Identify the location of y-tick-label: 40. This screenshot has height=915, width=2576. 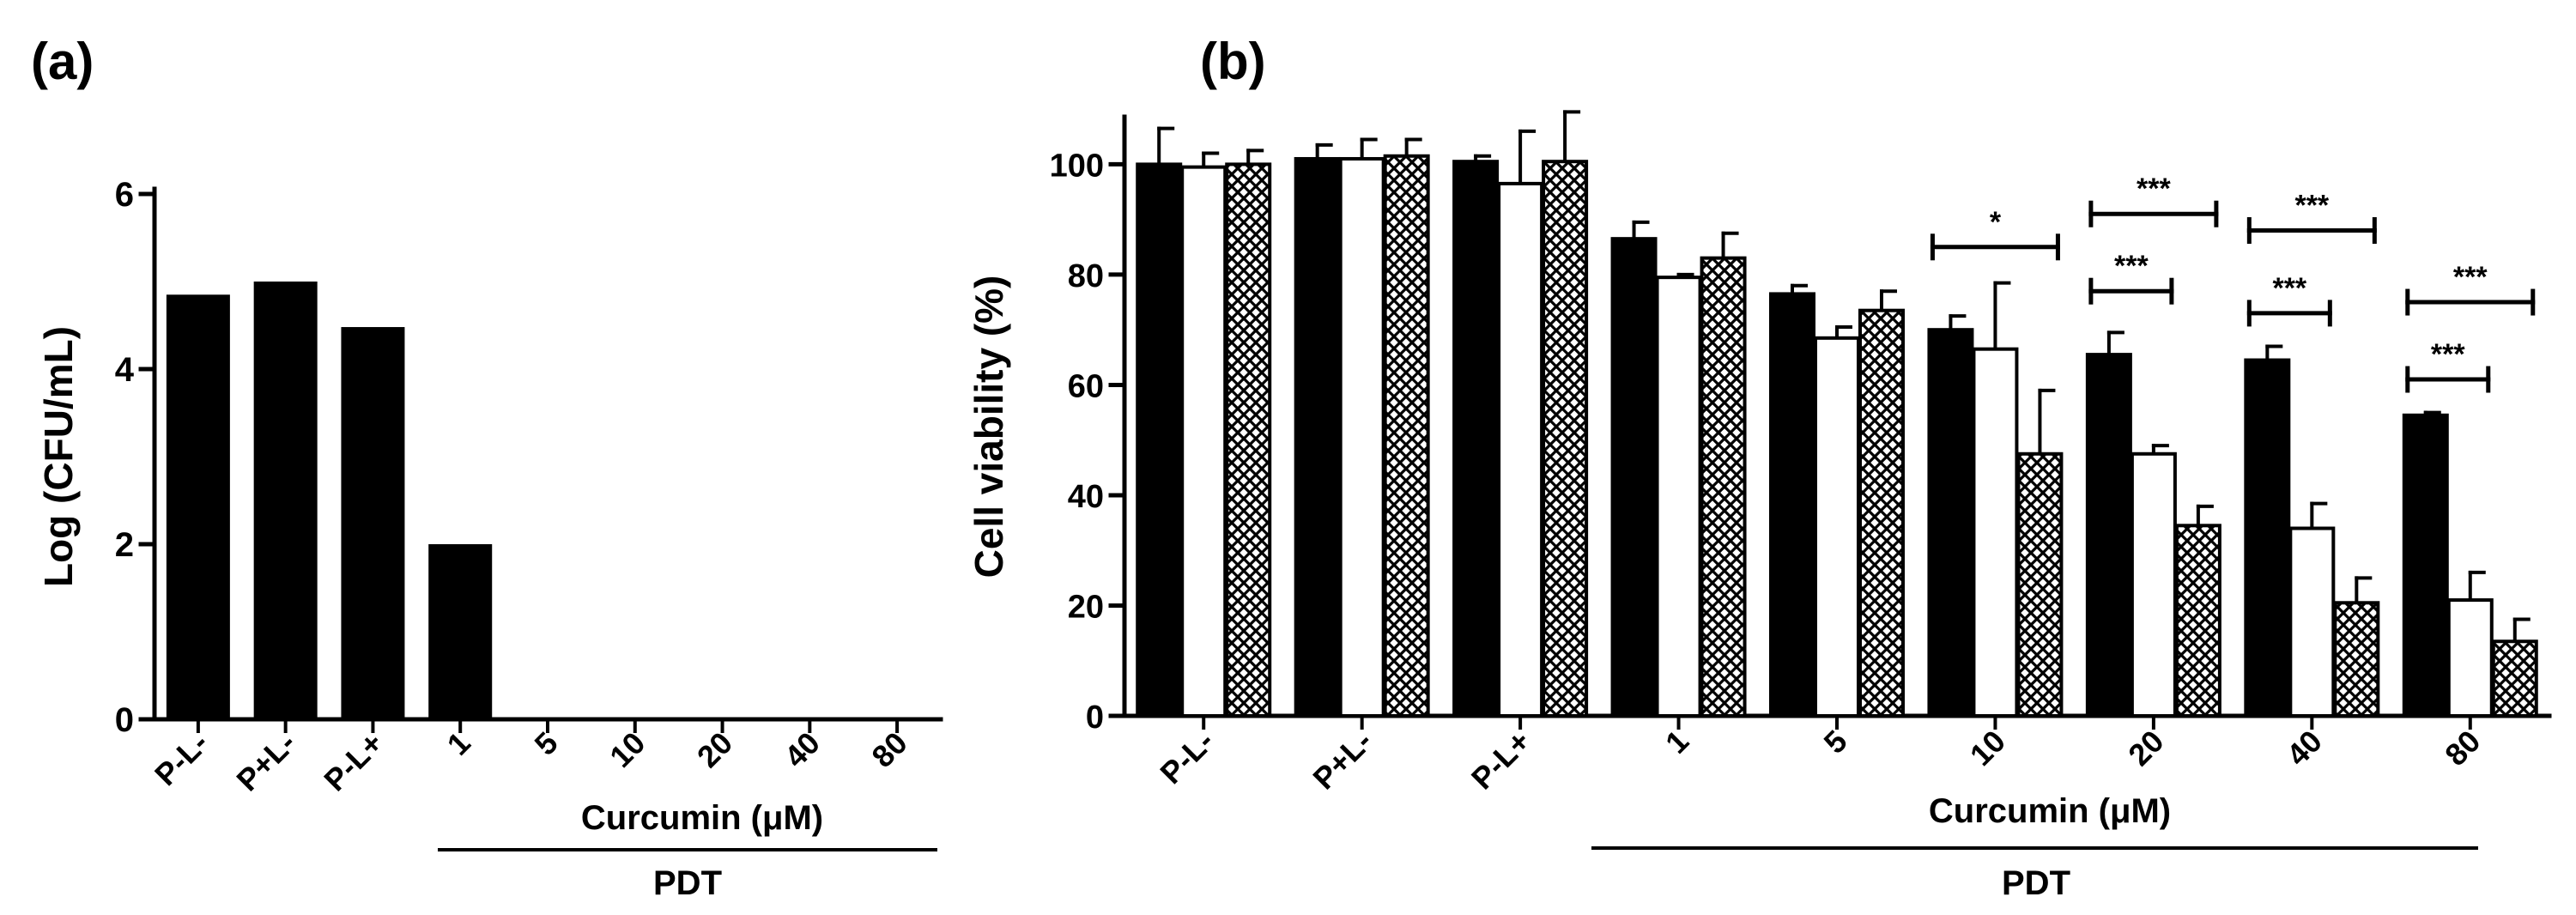
(1086, 497).